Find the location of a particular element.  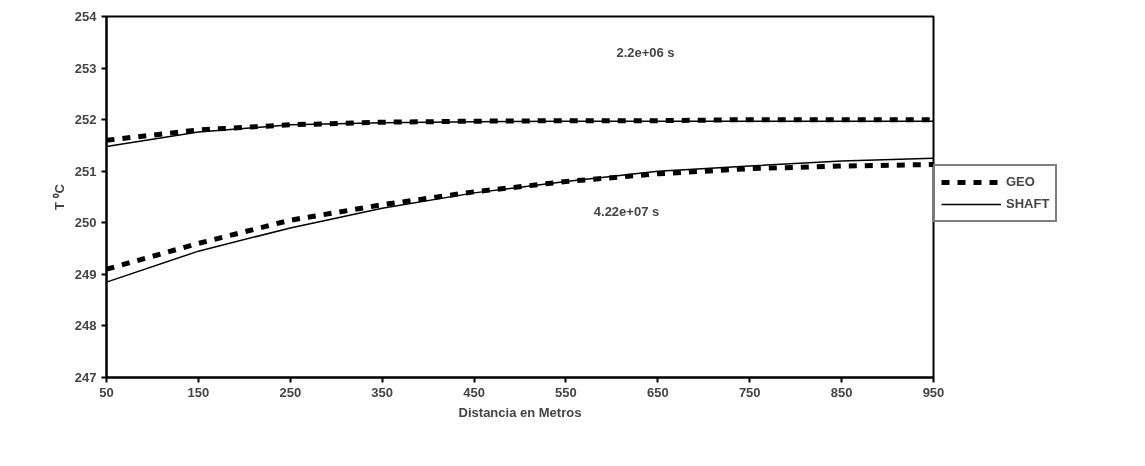

legend-label: GEO is located at coordinates (1021, 181).